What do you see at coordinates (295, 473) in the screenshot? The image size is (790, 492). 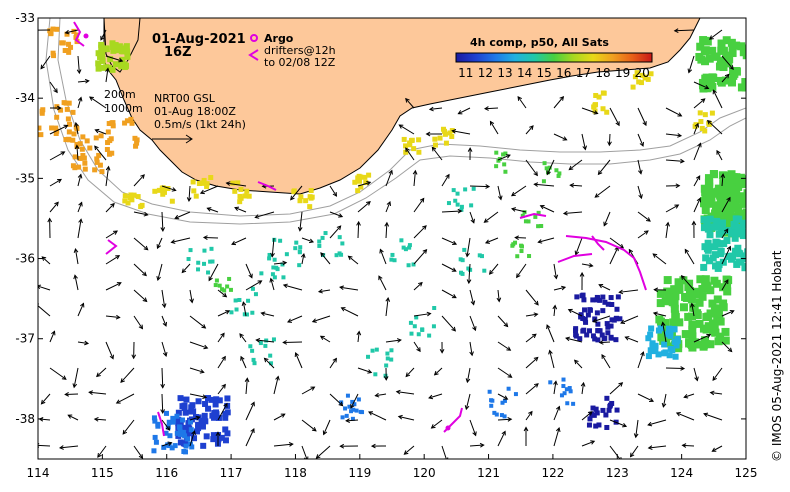 I see `x-tick-label: 118` at bounding box center [295, 473].